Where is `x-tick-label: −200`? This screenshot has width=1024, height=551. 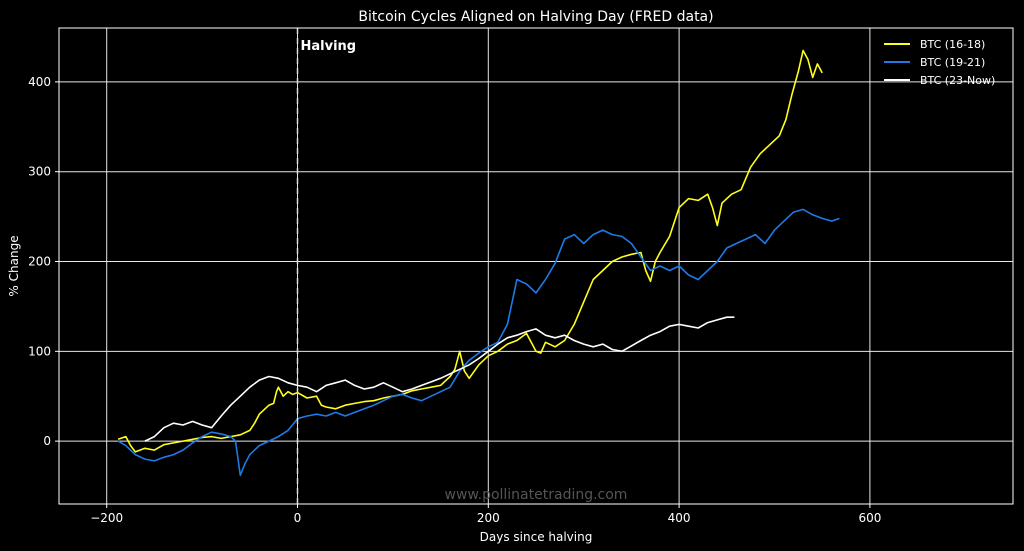
x-tick-label: −200 is located at coordinates (106, 518).